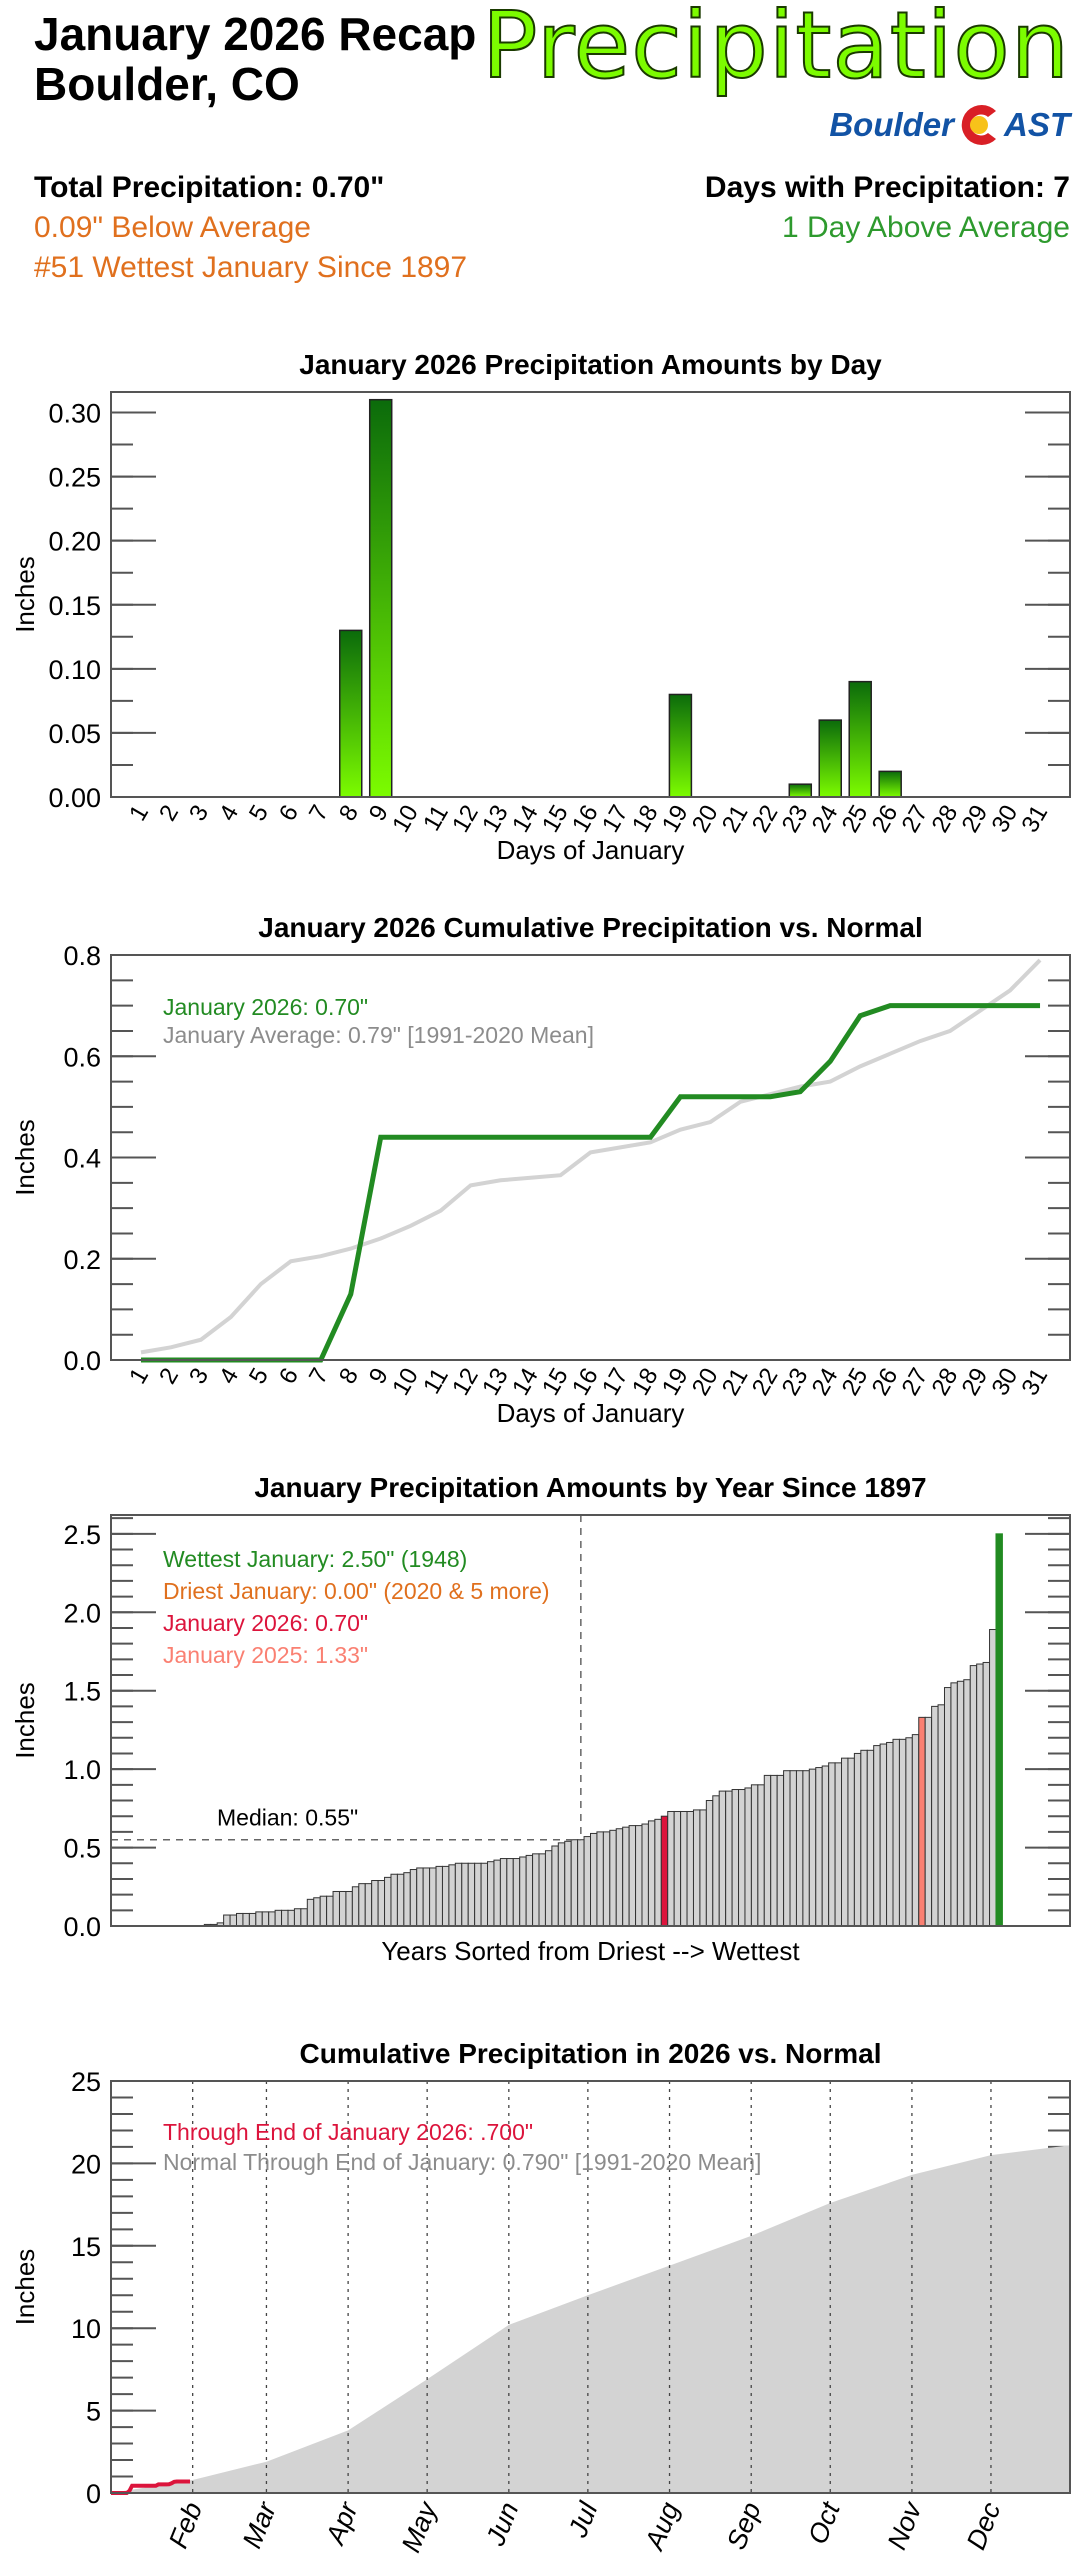 The height and width of the screenshot is (2560, 1084). I want to click on y-tick-label: 15, so click(86, 2247).